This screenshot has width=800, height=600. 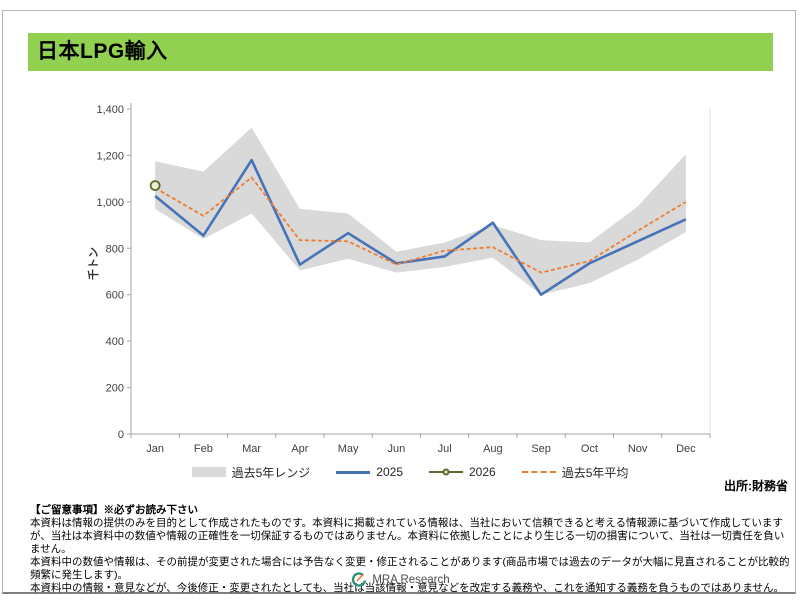 What do you see at coordinates (155, 186) in the screenshot?
I see `point-2026` at bounding box center [155, 186].